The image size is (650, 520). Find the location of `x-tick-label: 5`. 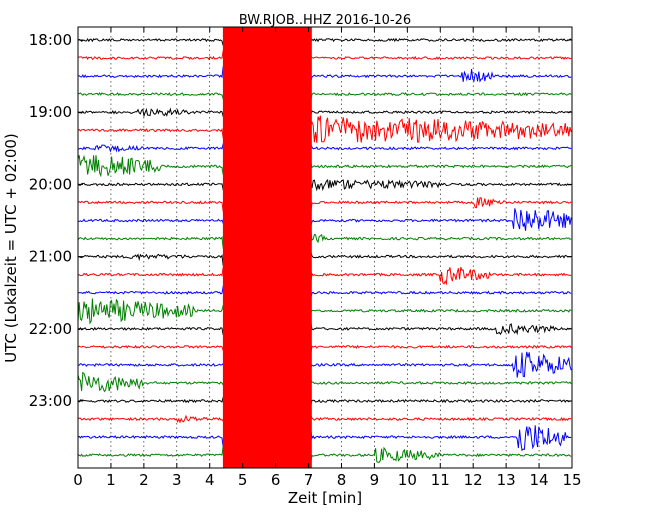

x-tick-label: 5 is located at coordinates (243, 480).